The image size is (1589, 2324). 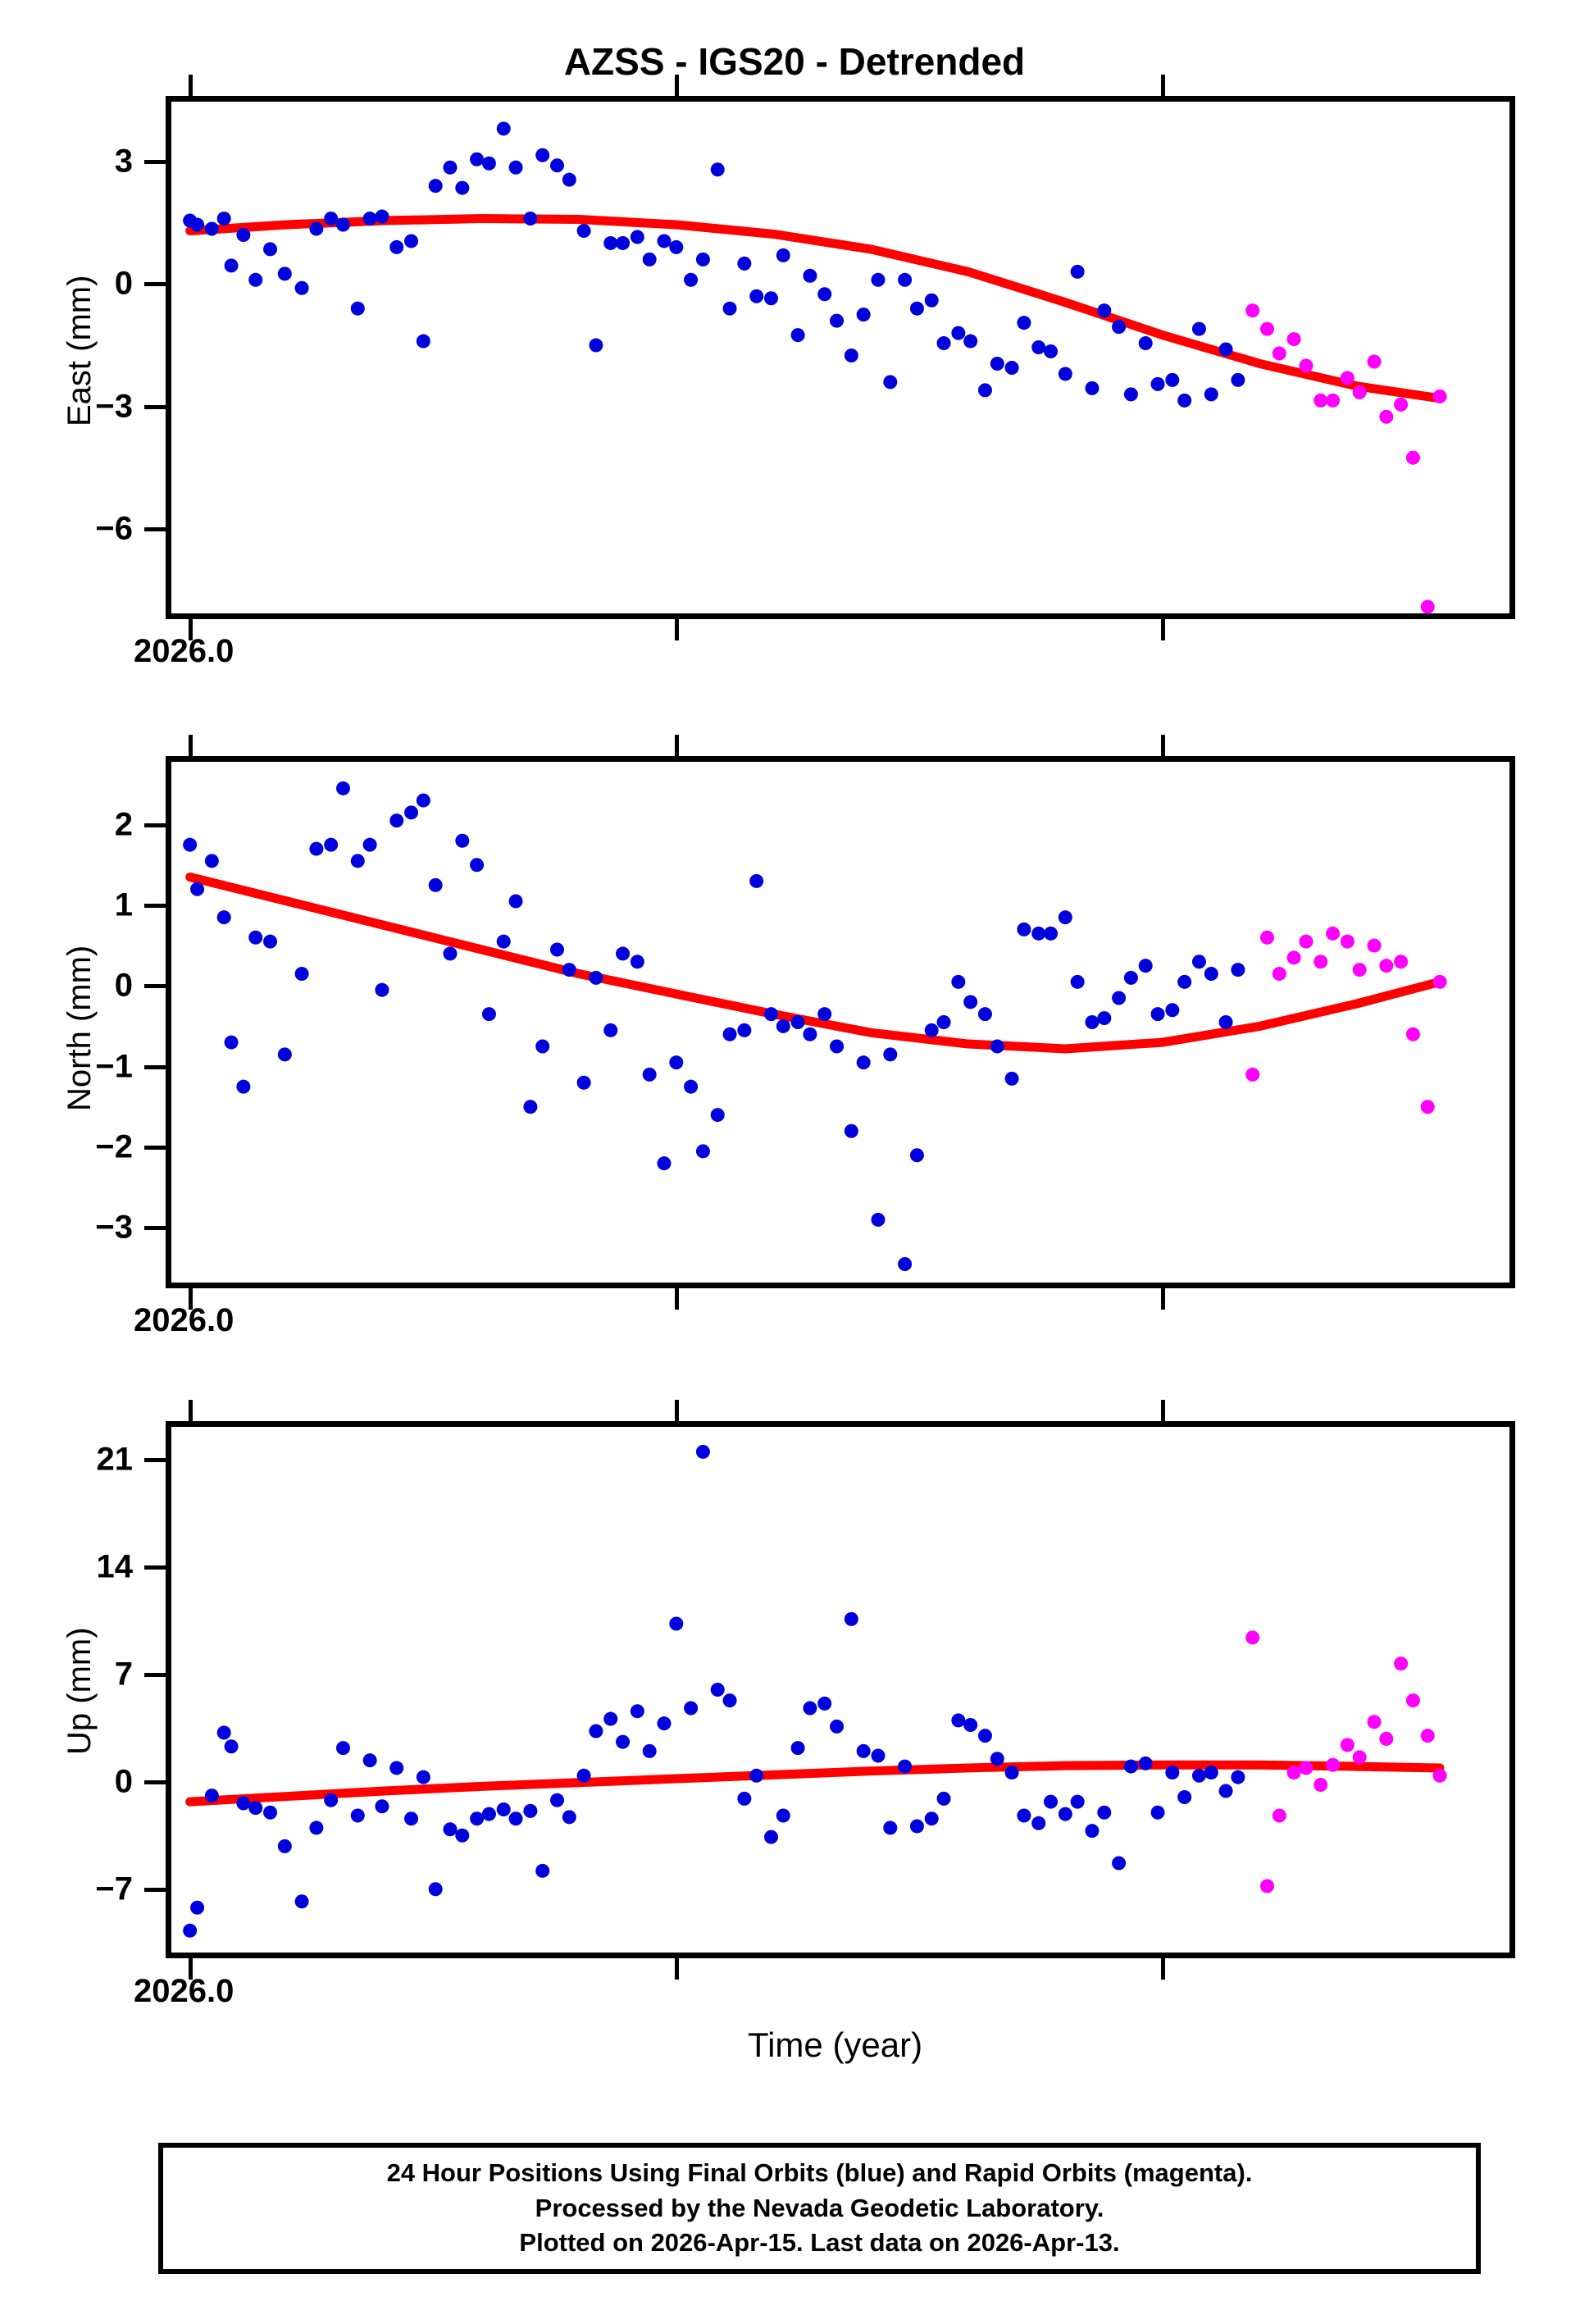 I want to click on ytick-label: −3, so click(x=114, y=1227).